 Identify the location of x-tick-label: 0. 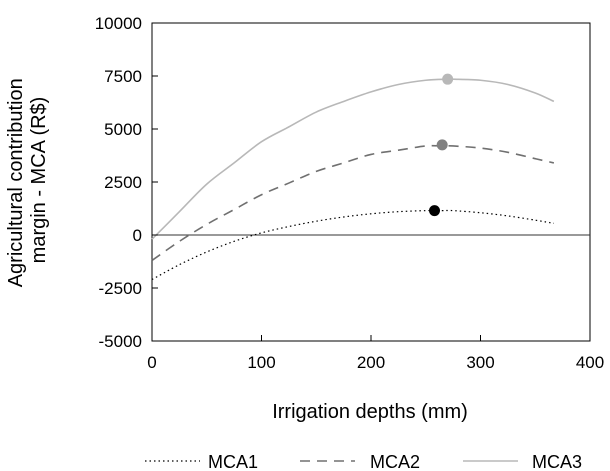
(151, 362).